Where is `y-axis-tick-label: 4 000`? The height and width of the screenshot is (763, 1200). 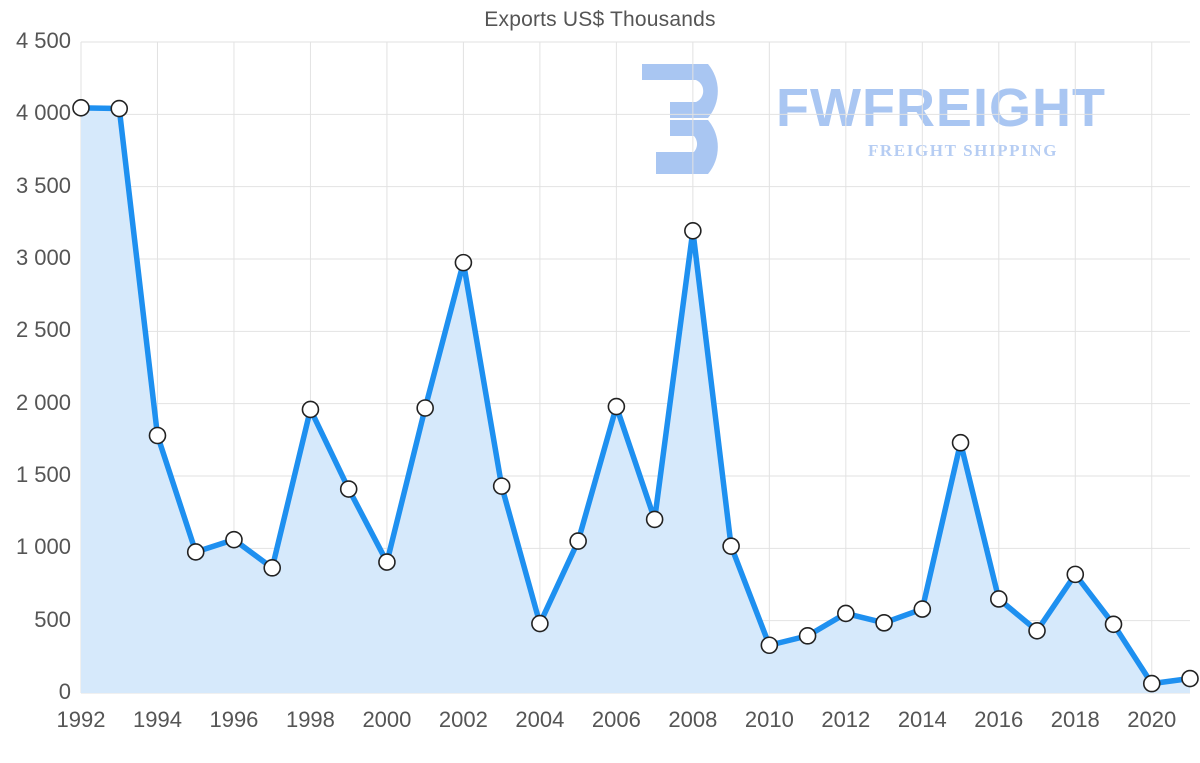
y-axis-tick-label: 4 000 is located at coordinates (43, 113).